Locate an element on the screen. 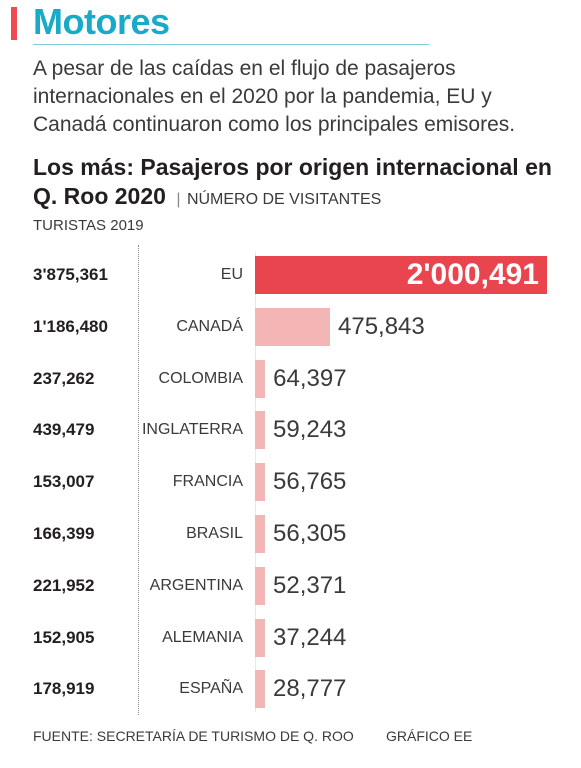  chart-unit: | NÚMERO DE VISITANTES is located at coordinates (276, 199).